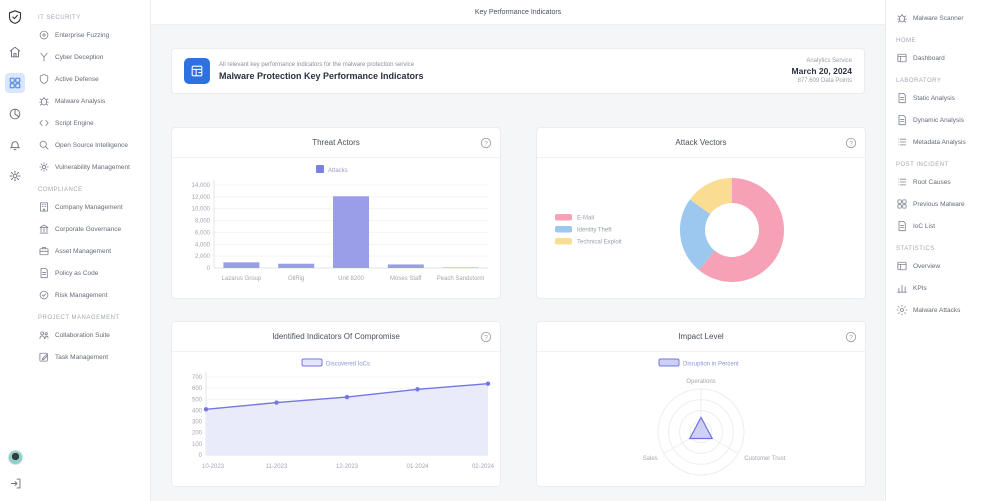  I want to click on notifications-icon, so click(15, 145).